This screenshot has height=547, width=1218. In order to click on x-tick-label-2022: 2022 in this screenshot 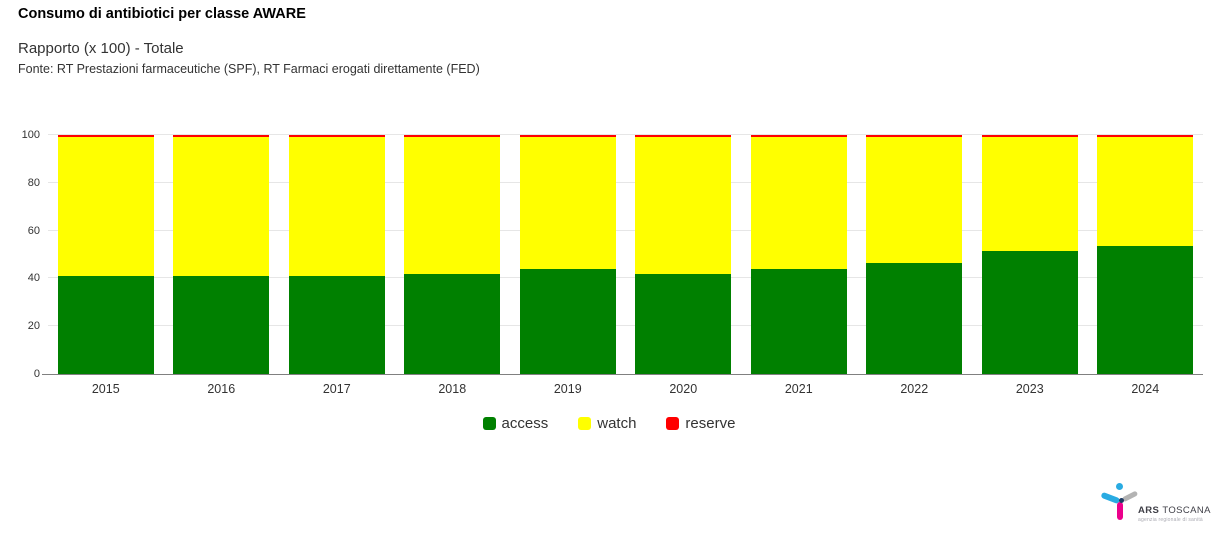, I will do `click(914, 389)`.